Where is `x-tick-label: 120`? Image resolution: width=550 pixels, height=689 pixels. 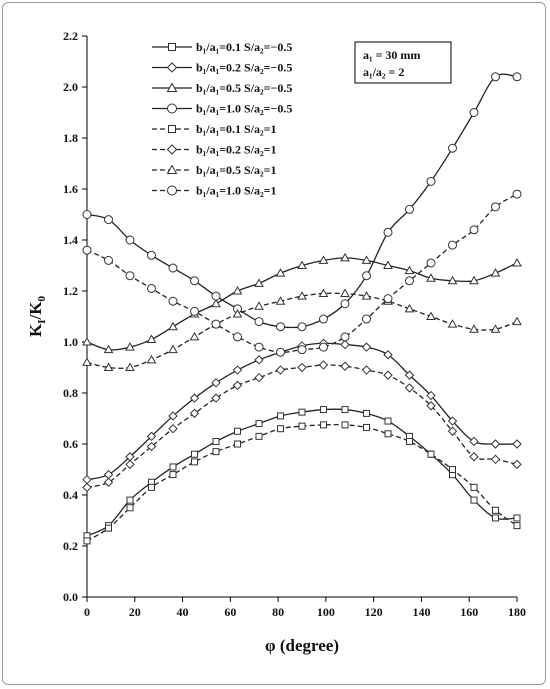 x-tick-label: 120 is located at coordinates (374, 612).